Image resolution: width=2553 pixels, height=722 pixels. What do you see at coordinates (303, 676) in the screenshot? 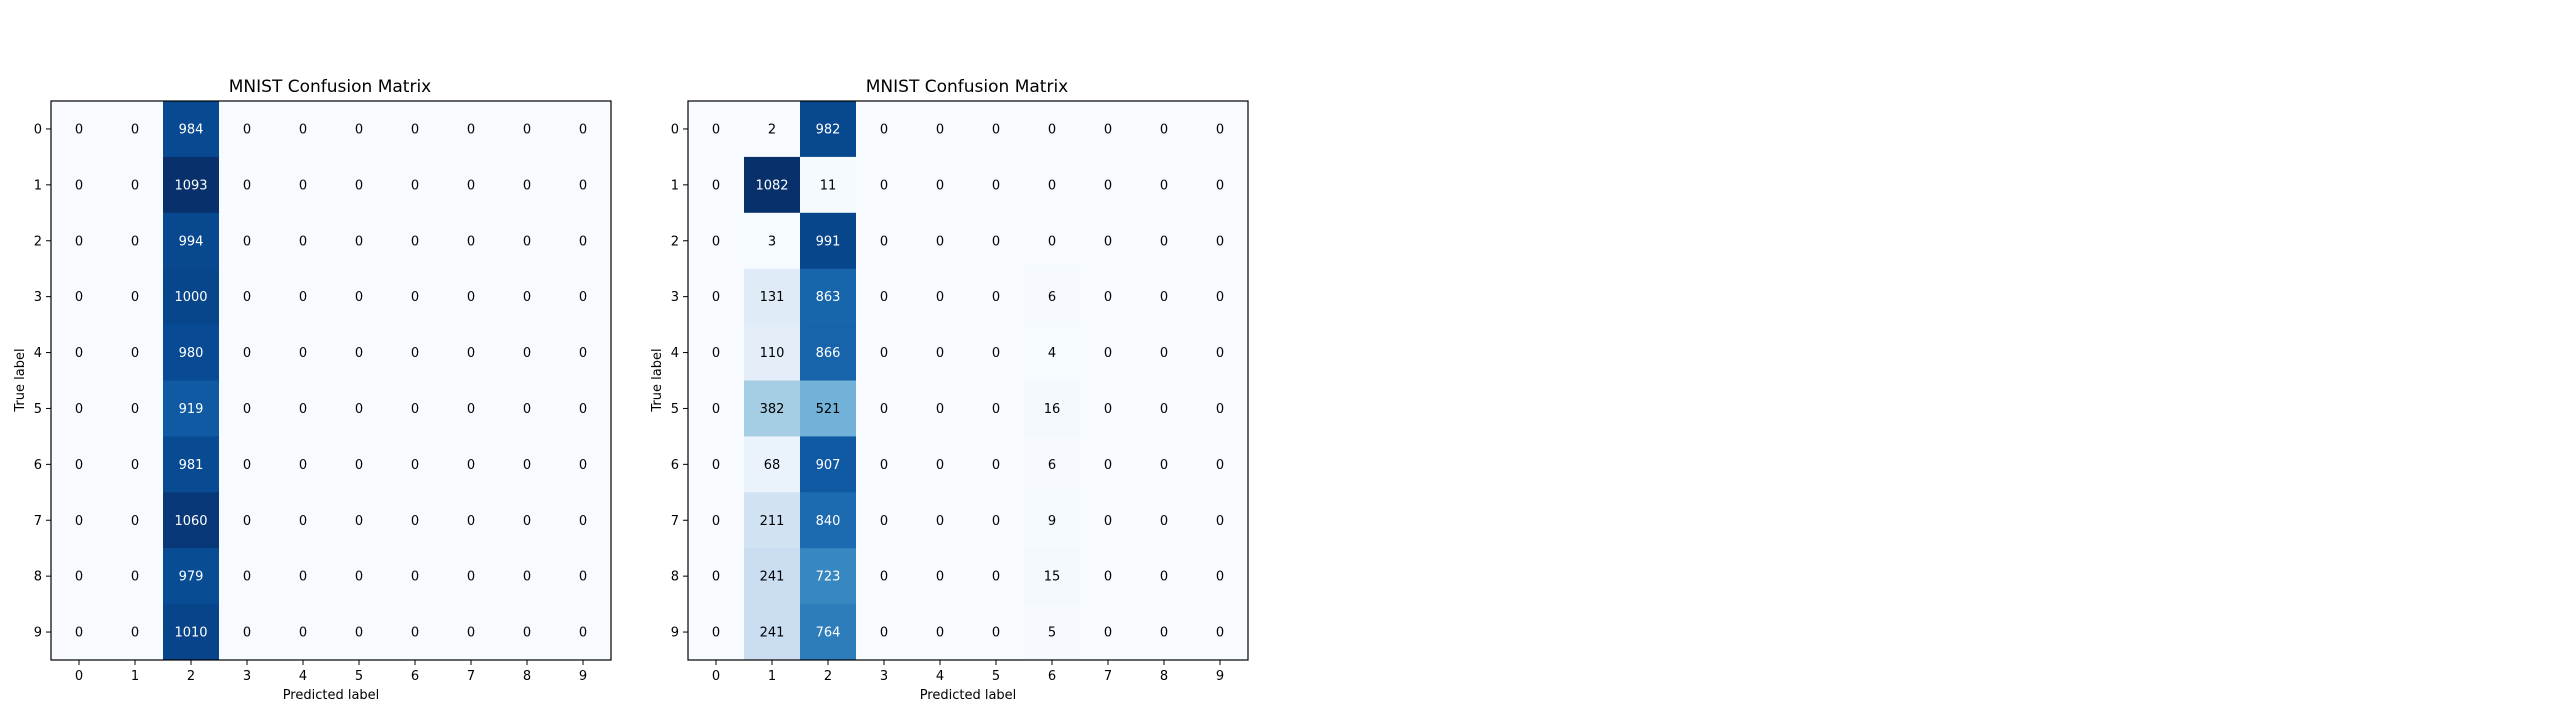
I see `x-tick-label: 4` at bounding box center [303, 676].